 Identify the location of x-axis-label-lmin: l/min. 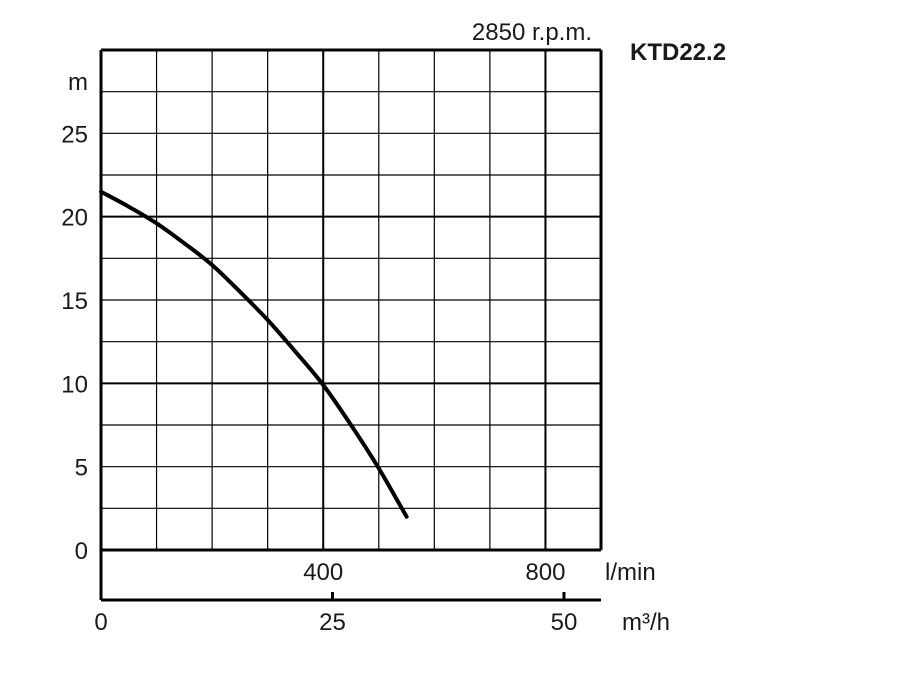
(630, 572).